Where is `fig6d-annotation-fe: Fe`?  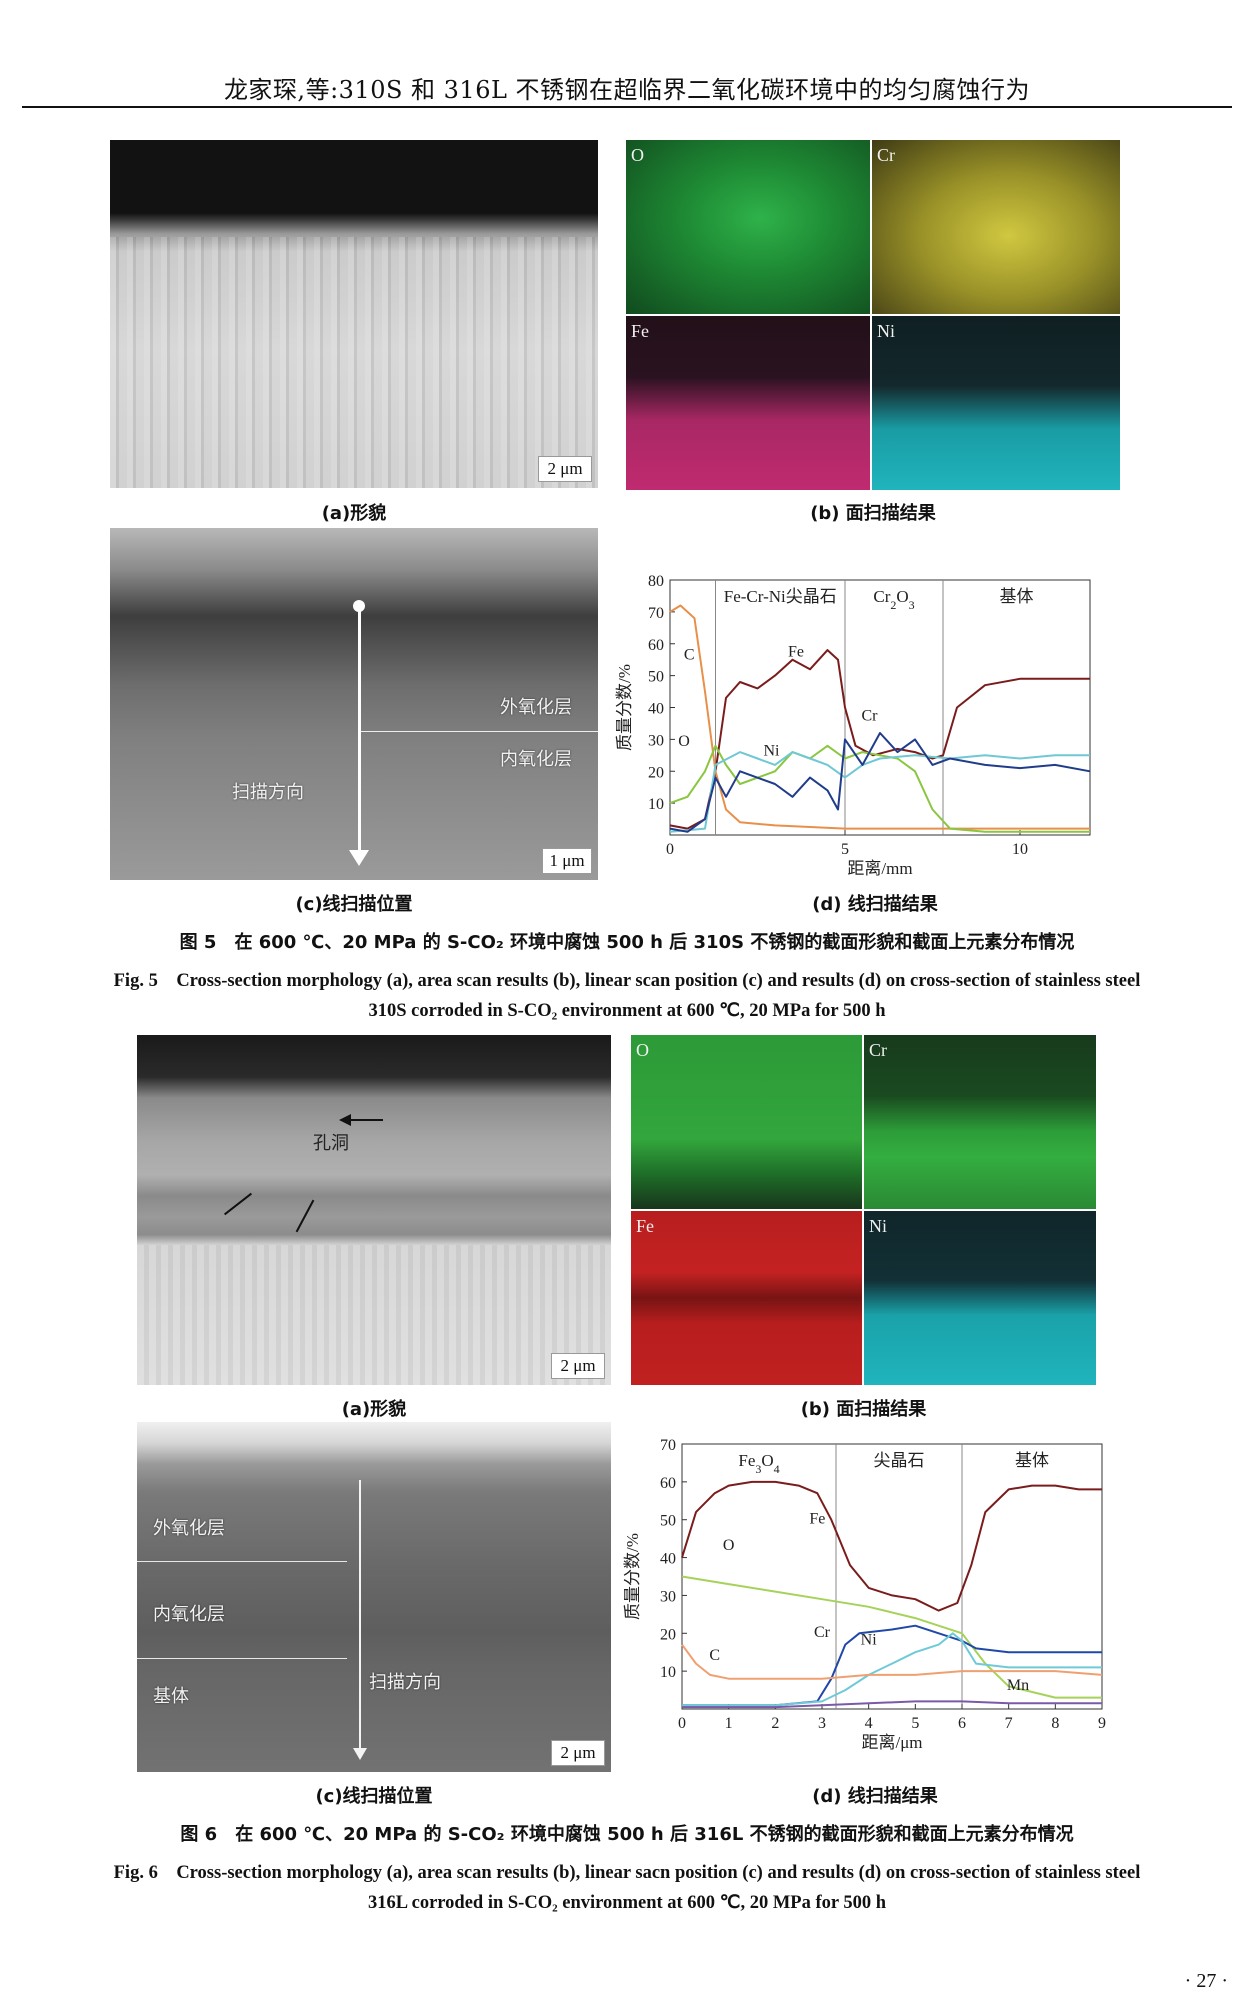 fig6d-annotation-fe: Fe is located at coordinates (817, 1519).